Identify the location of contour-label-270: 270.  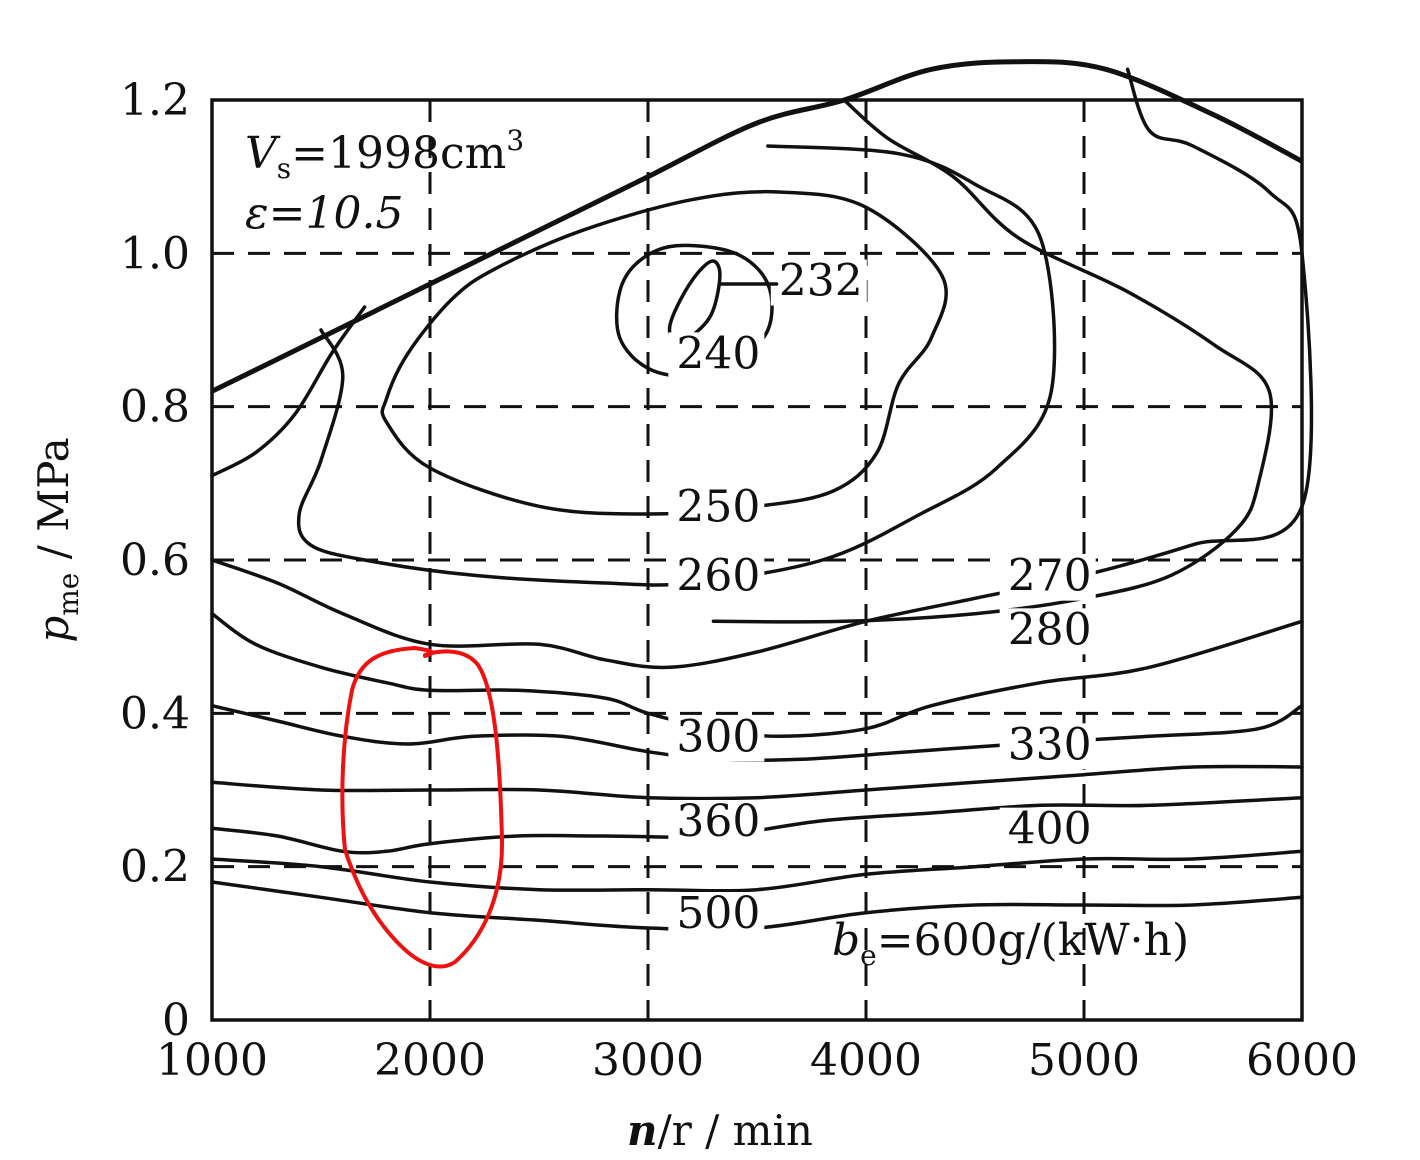
(1050, 576).